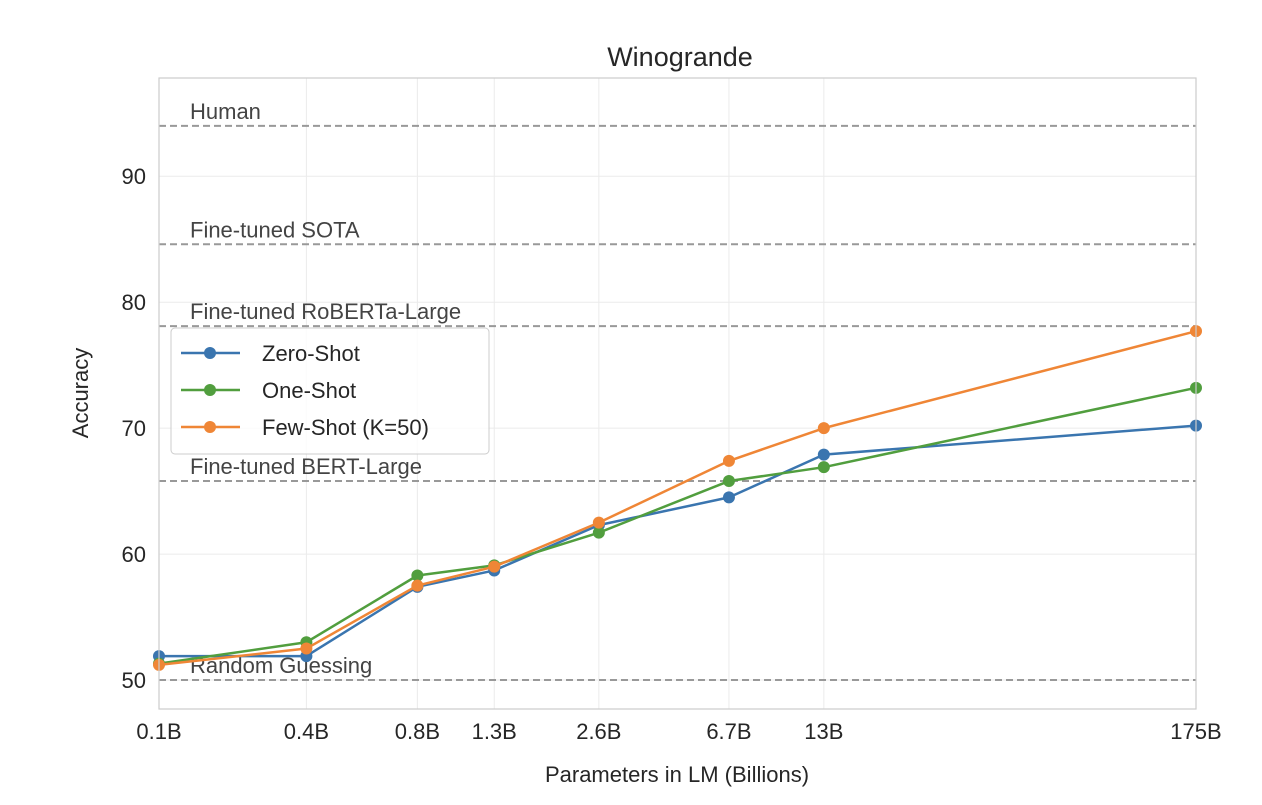  I want to click on legend-entry-label: Few-Shot (K=50), so click(345, 427).